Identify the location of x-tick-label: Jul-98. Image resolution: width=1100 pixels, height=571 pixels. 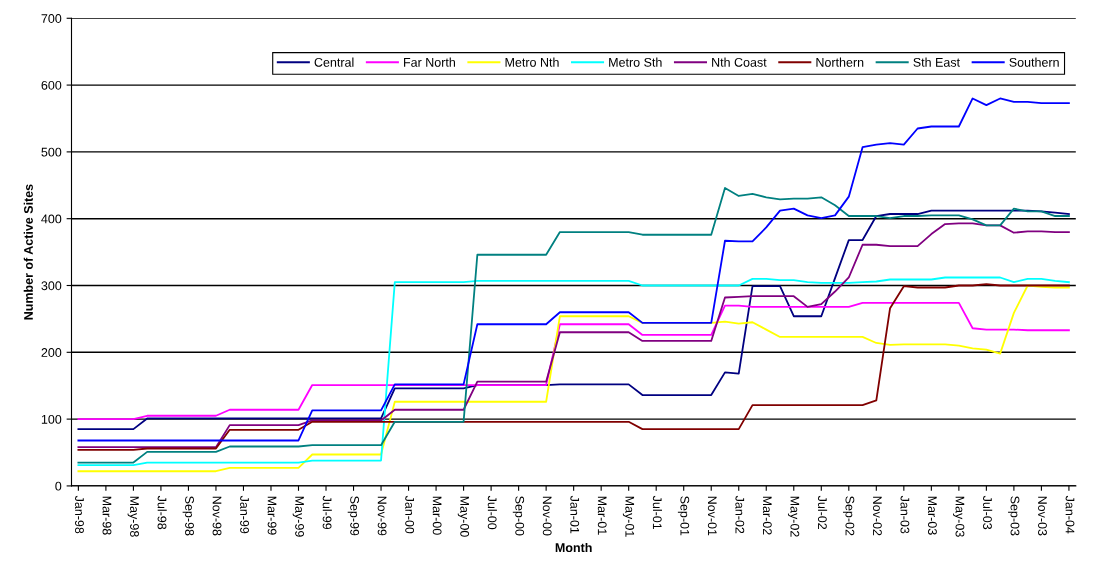
(162, 512).